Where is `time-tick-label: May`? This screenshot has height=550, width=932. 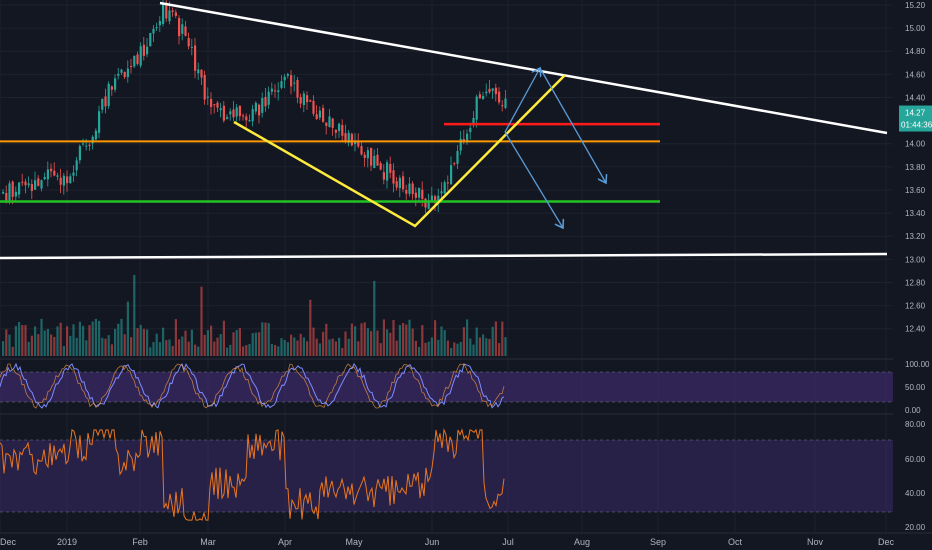
time-tick-label: May is located at coordinates (354, 542).